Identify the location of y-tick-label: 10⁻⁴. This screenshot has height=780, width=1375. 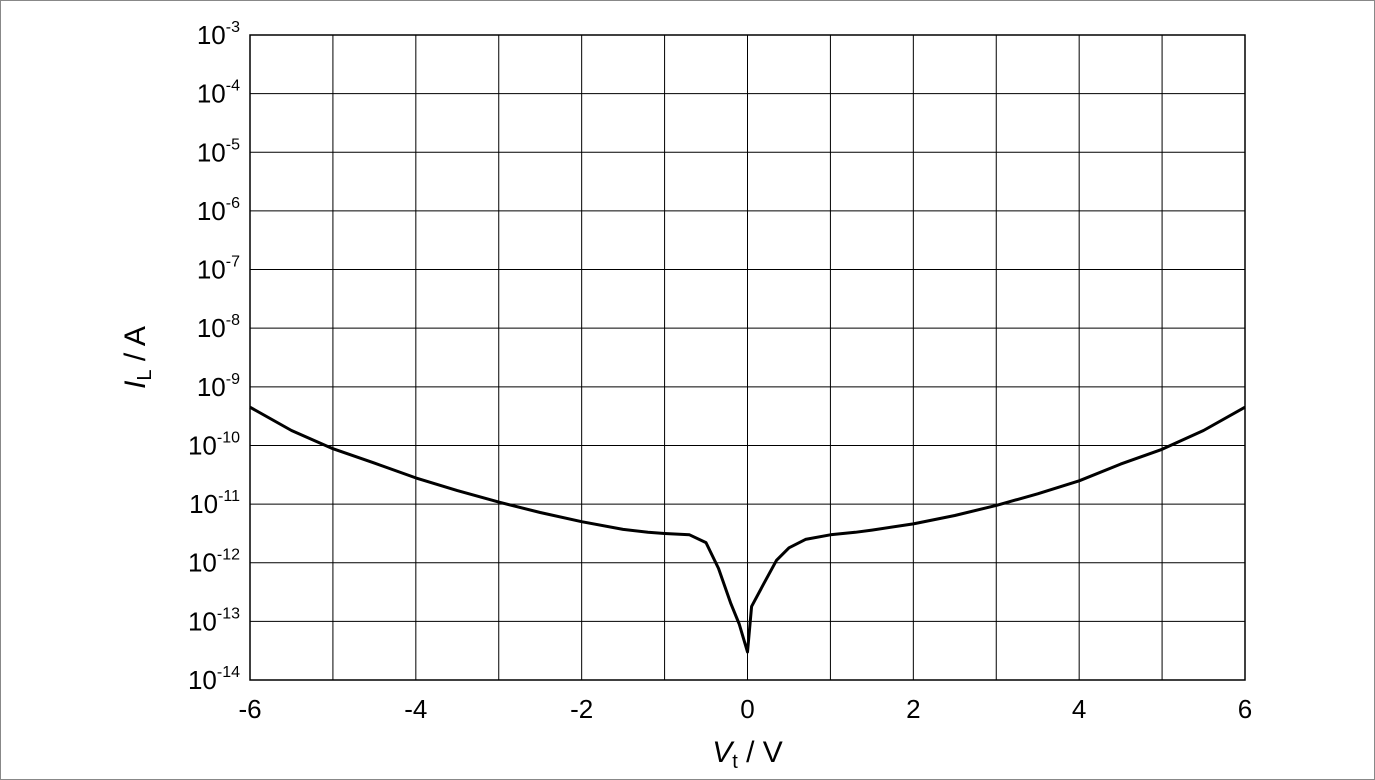
(218, 93).